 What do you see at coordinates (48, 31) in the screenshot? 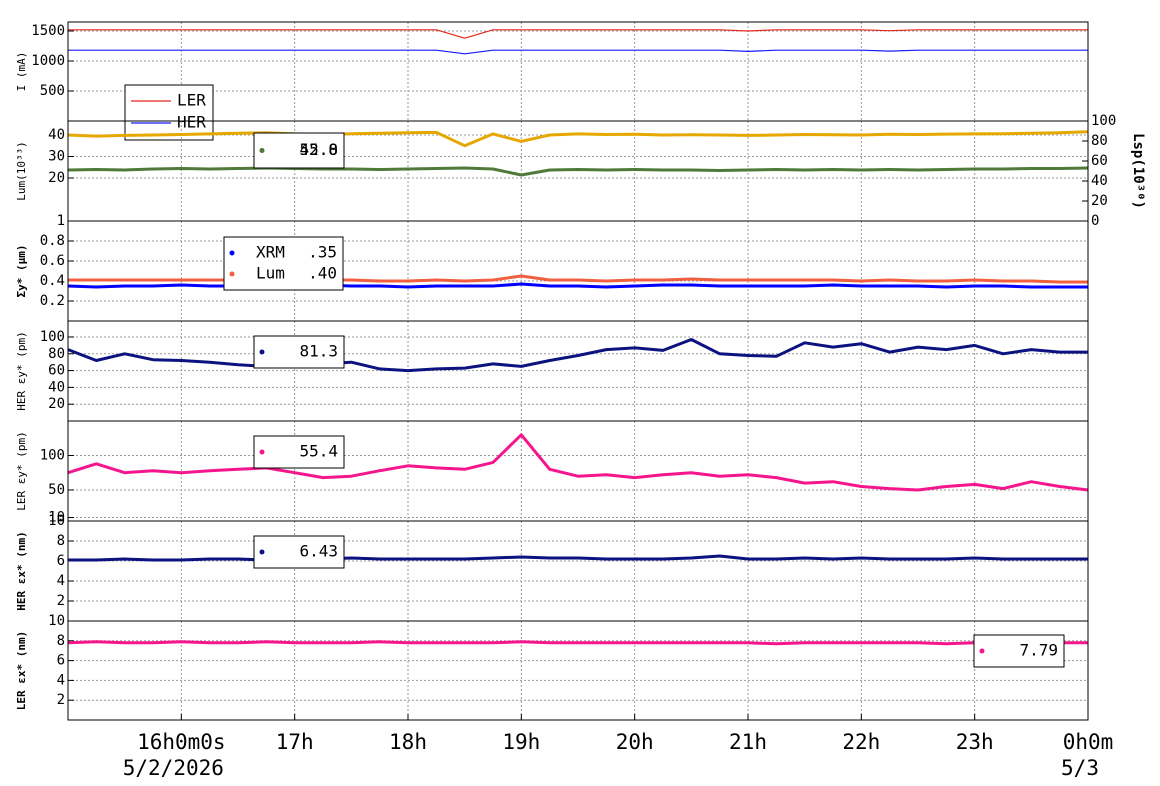
I see `y-tick-label: 1500` at bounding box center [48, 31].